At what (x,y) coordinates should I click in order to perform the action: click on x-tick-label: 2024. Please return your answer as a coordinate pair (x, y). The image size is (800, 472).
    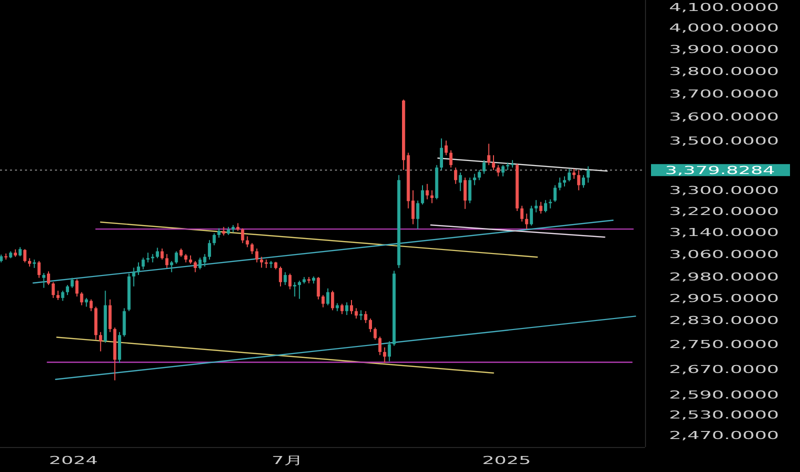
    Looking at the image, I should click on (73, 460).